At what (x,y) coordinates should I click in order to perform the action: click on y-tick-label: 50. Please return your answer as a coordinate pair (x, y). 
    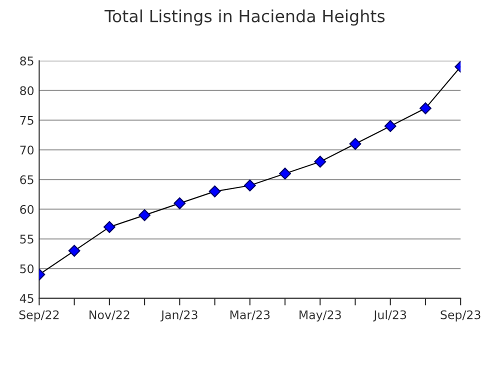
    Looking at the image, I should click on (27, 269).